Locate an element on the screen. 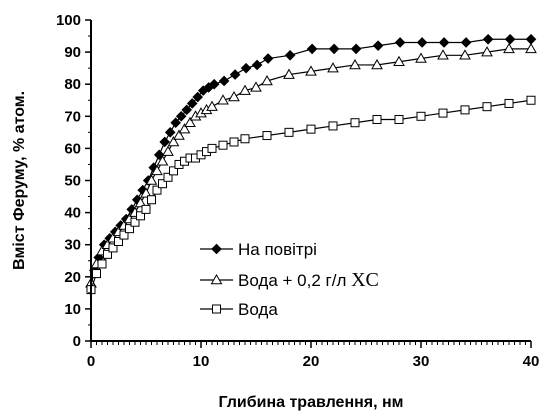 Image resolution: width=541 pixels, height=414 pixels. legend-label-water-hs: Вода + 0,2 г/л XC is located at coordinates (308, 280).